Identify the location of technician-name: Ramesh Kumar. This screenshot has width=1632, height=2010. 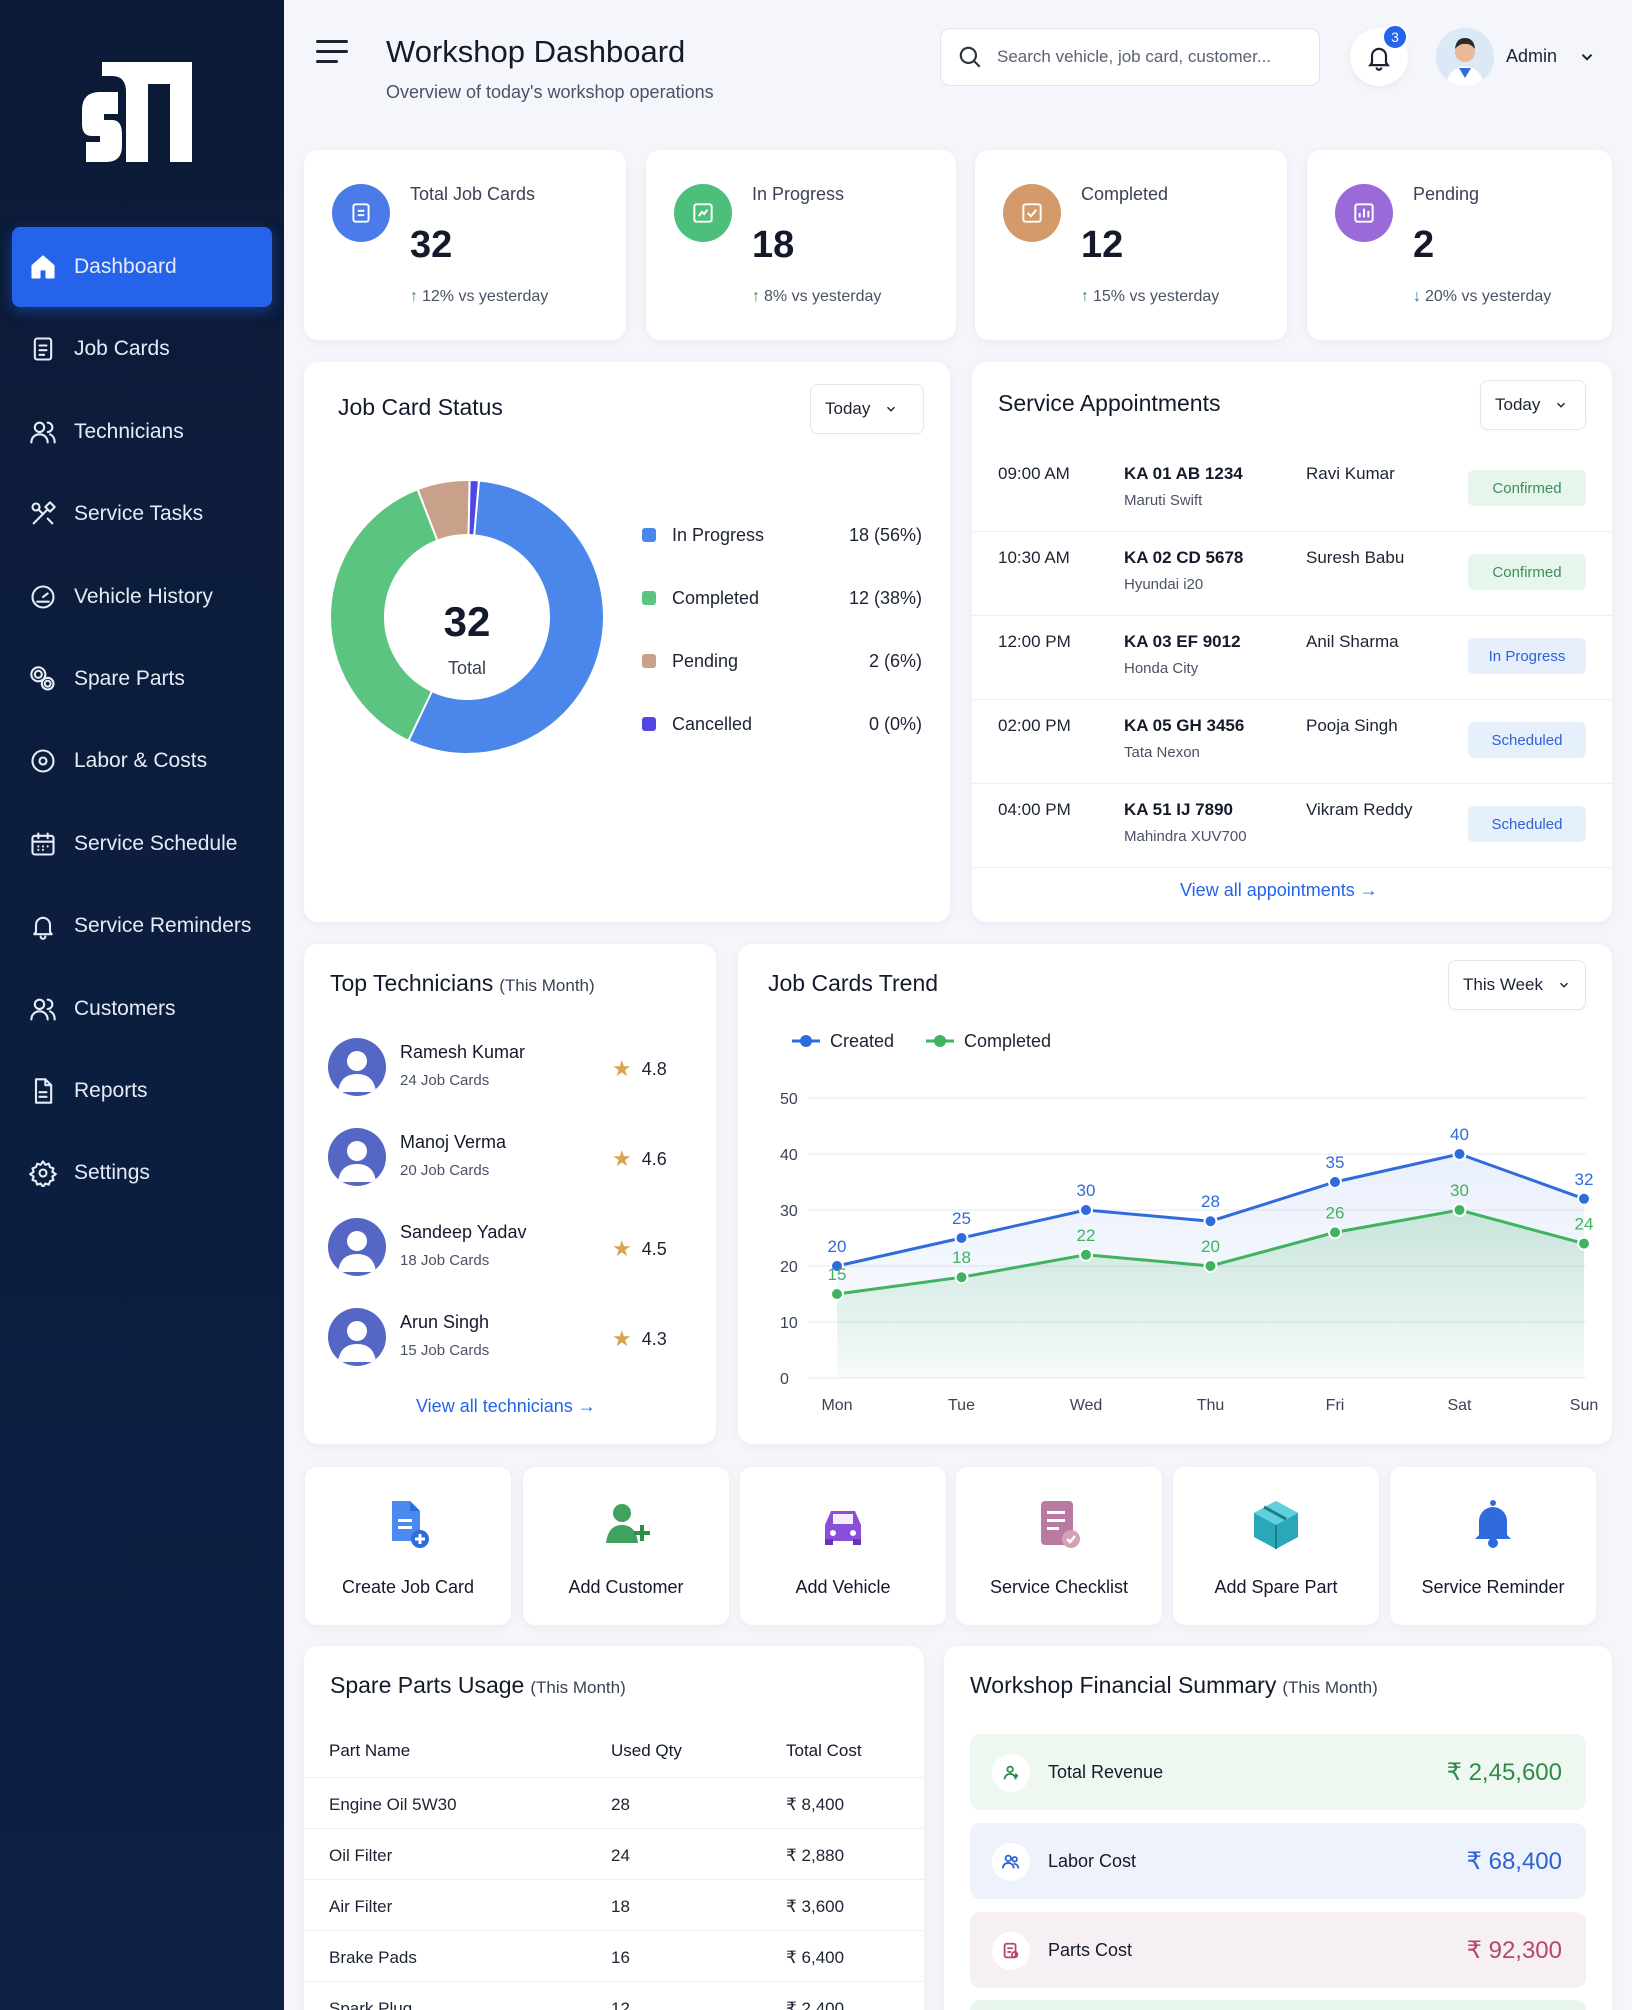
(463, 1052).